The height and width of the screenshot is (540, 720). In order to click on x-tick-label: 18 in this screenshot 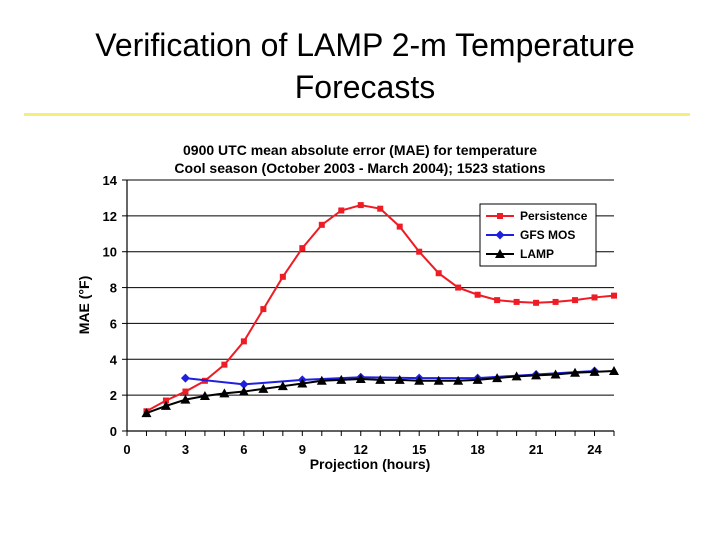, I will do `click(477, 449)`.